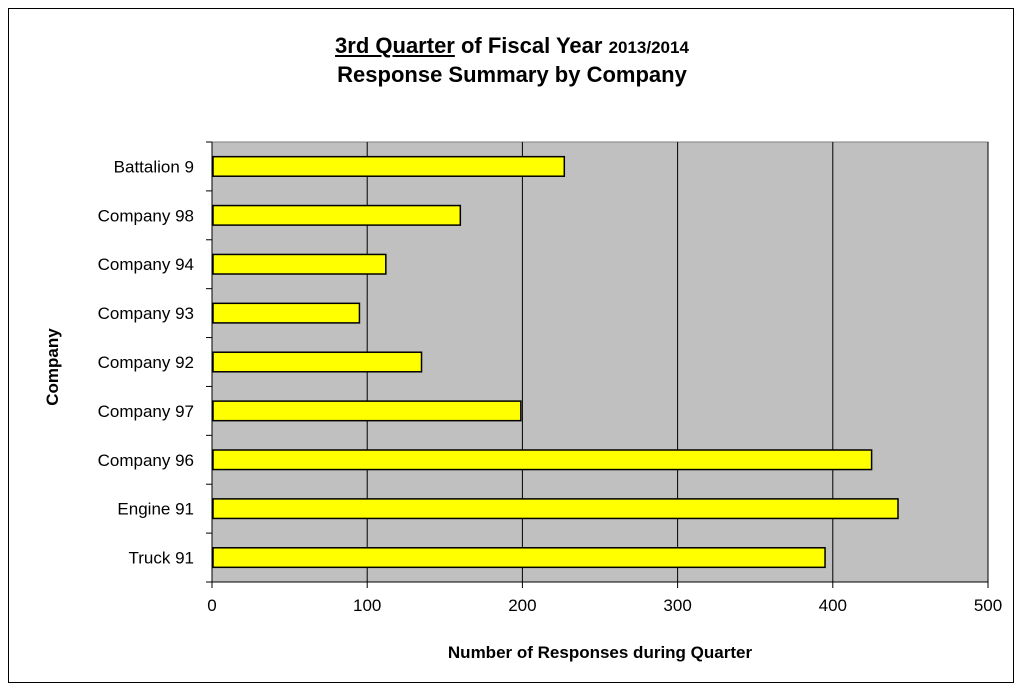 This screenshot has width=1024, height=691. I want to click on x-tick-label: 100, so click(367, 605).